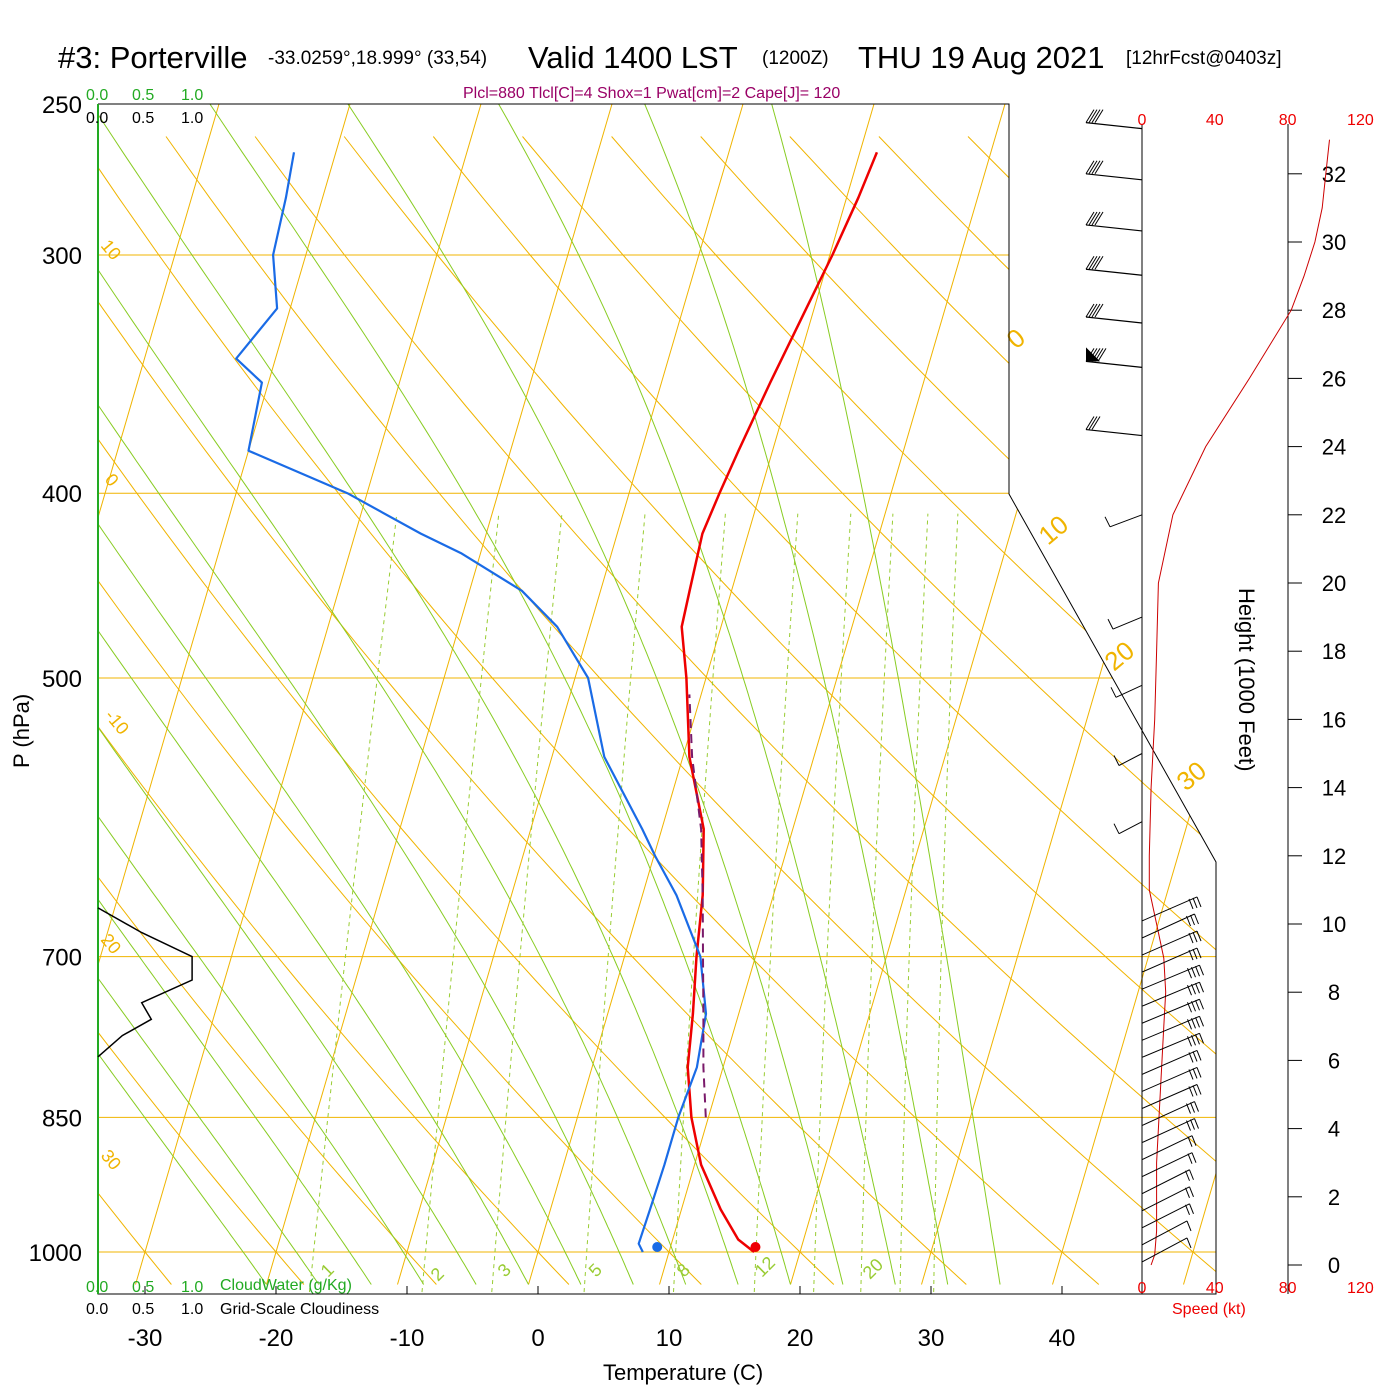 This screenshot has height=1400, width=1400. I want to click on height-tick-label: 22, so click(1334, 515).